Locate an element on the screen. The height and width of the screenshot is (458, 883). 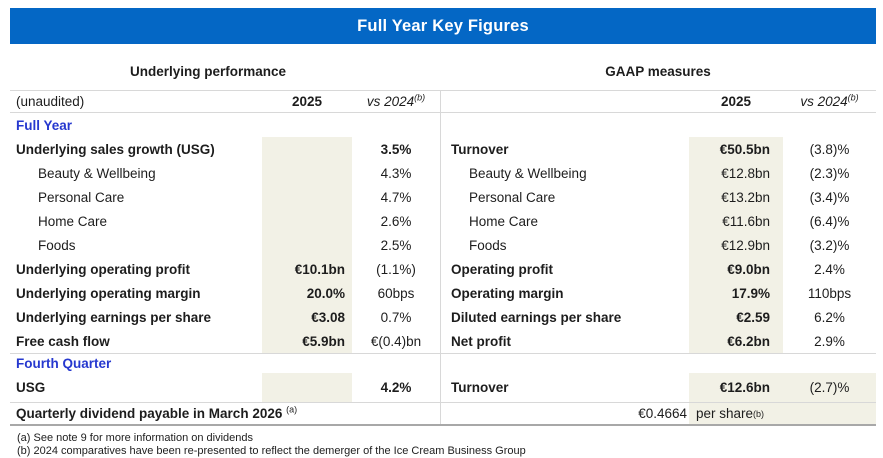
value-2025: 20.0% is located at coordinates (307, 293).